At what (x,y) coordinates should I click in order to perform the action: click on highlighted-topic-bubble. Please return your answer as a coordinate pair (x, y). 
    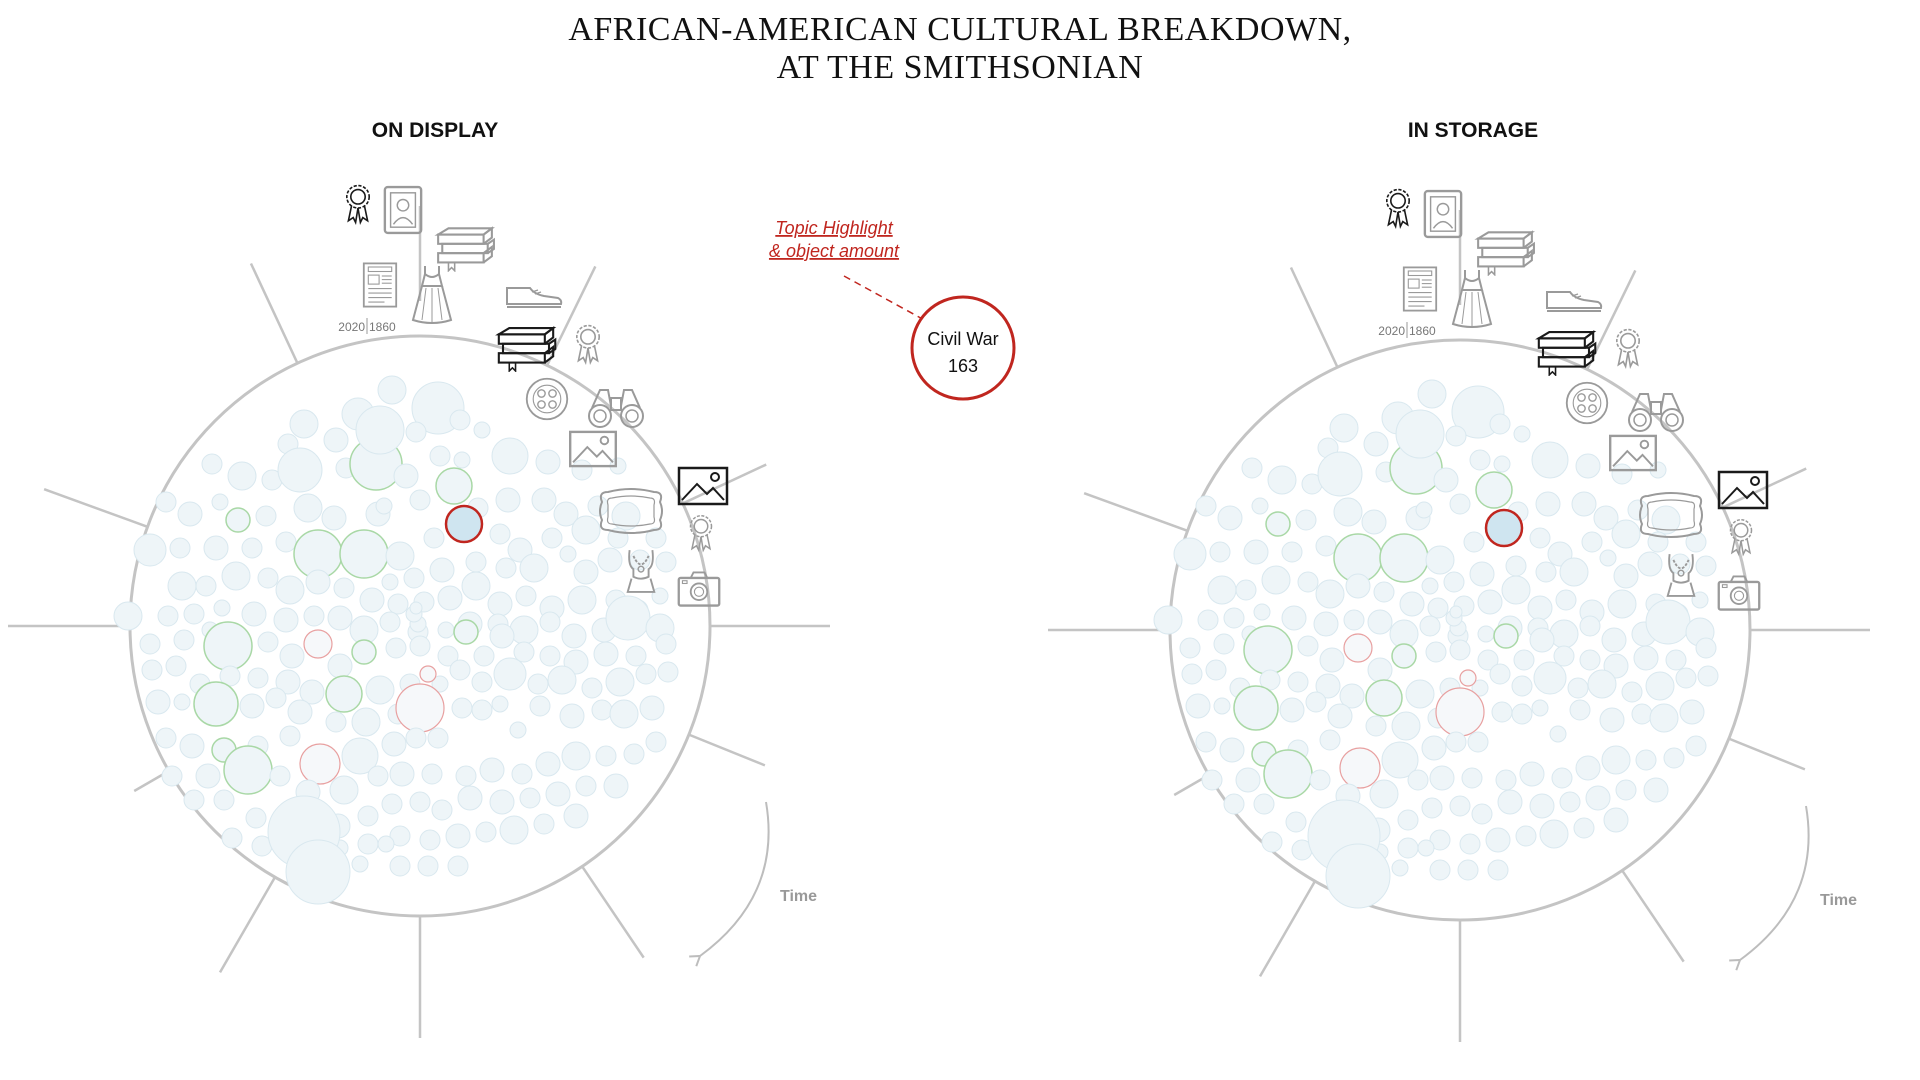
    Looking at the image, I should click on (464, 524).